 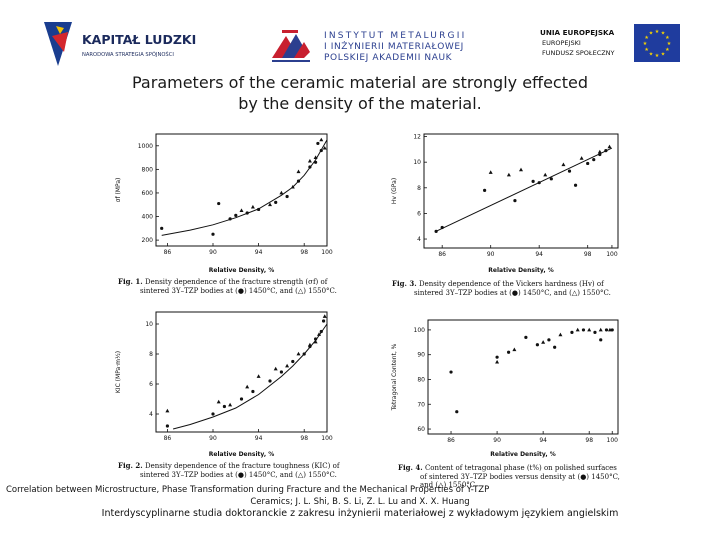 What do you see at coordinates (250, 376) in the screenshot?
I see `fig2-fit-curve` at bounding box center [250, 376].